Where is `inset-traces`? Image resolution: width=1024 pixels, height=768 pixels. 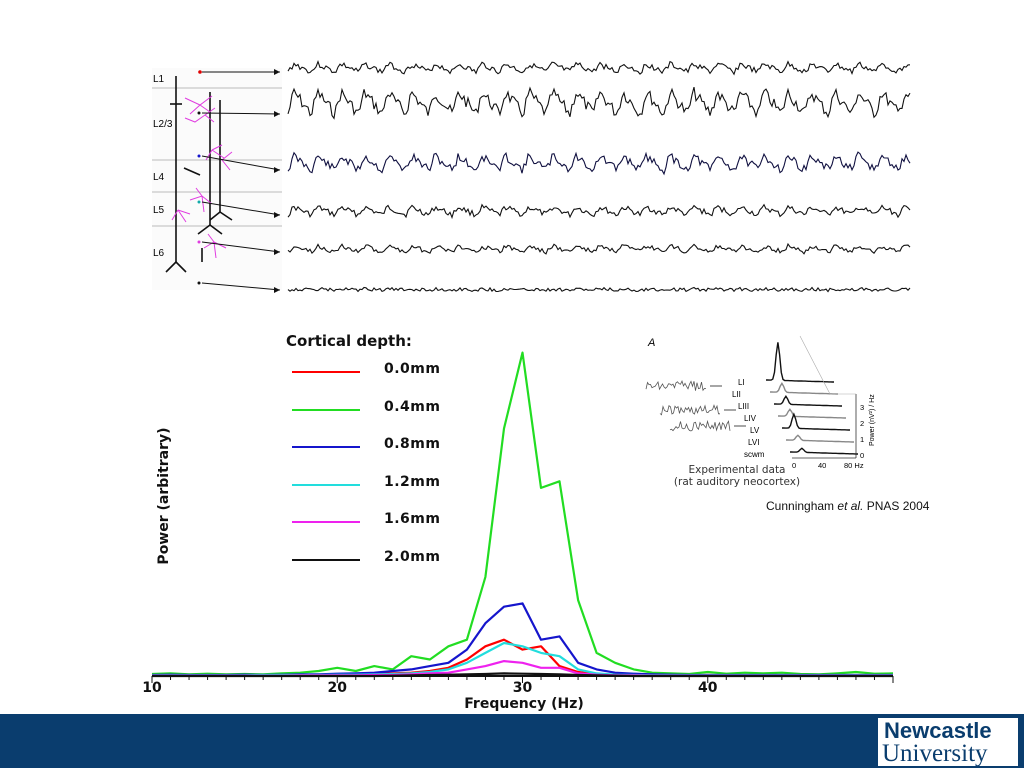 inset-traces is located at coordinates (695, 406).